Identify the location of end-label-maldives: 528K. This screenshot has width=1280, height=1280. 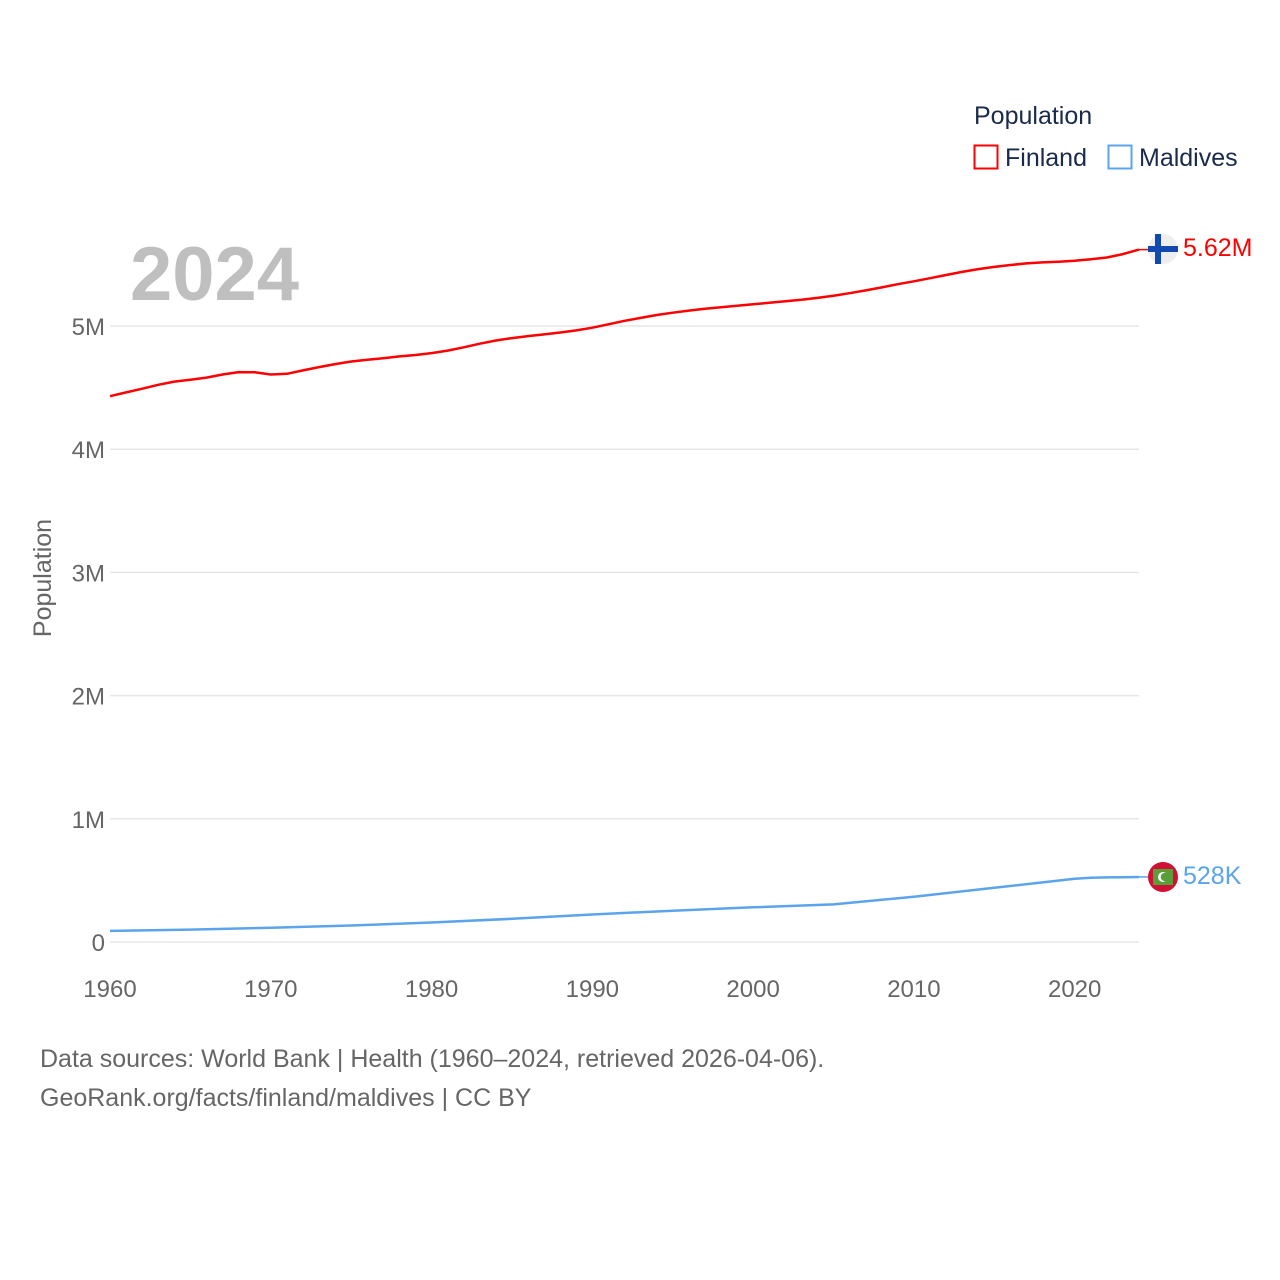
(1212, 876).